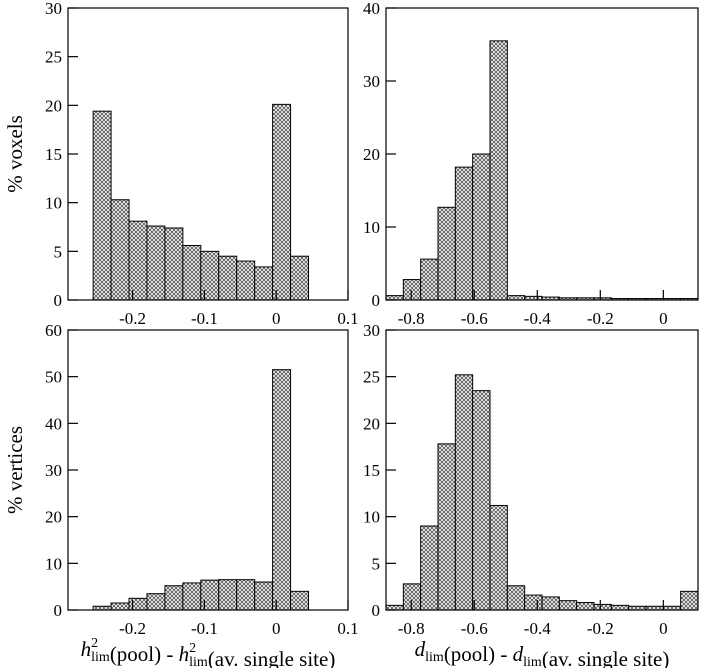 This screenshot has width=720, height=668. Describe the element at coordinates (474, 628) in the screenshot. I see `x-tick-label: -0.6` at that location.